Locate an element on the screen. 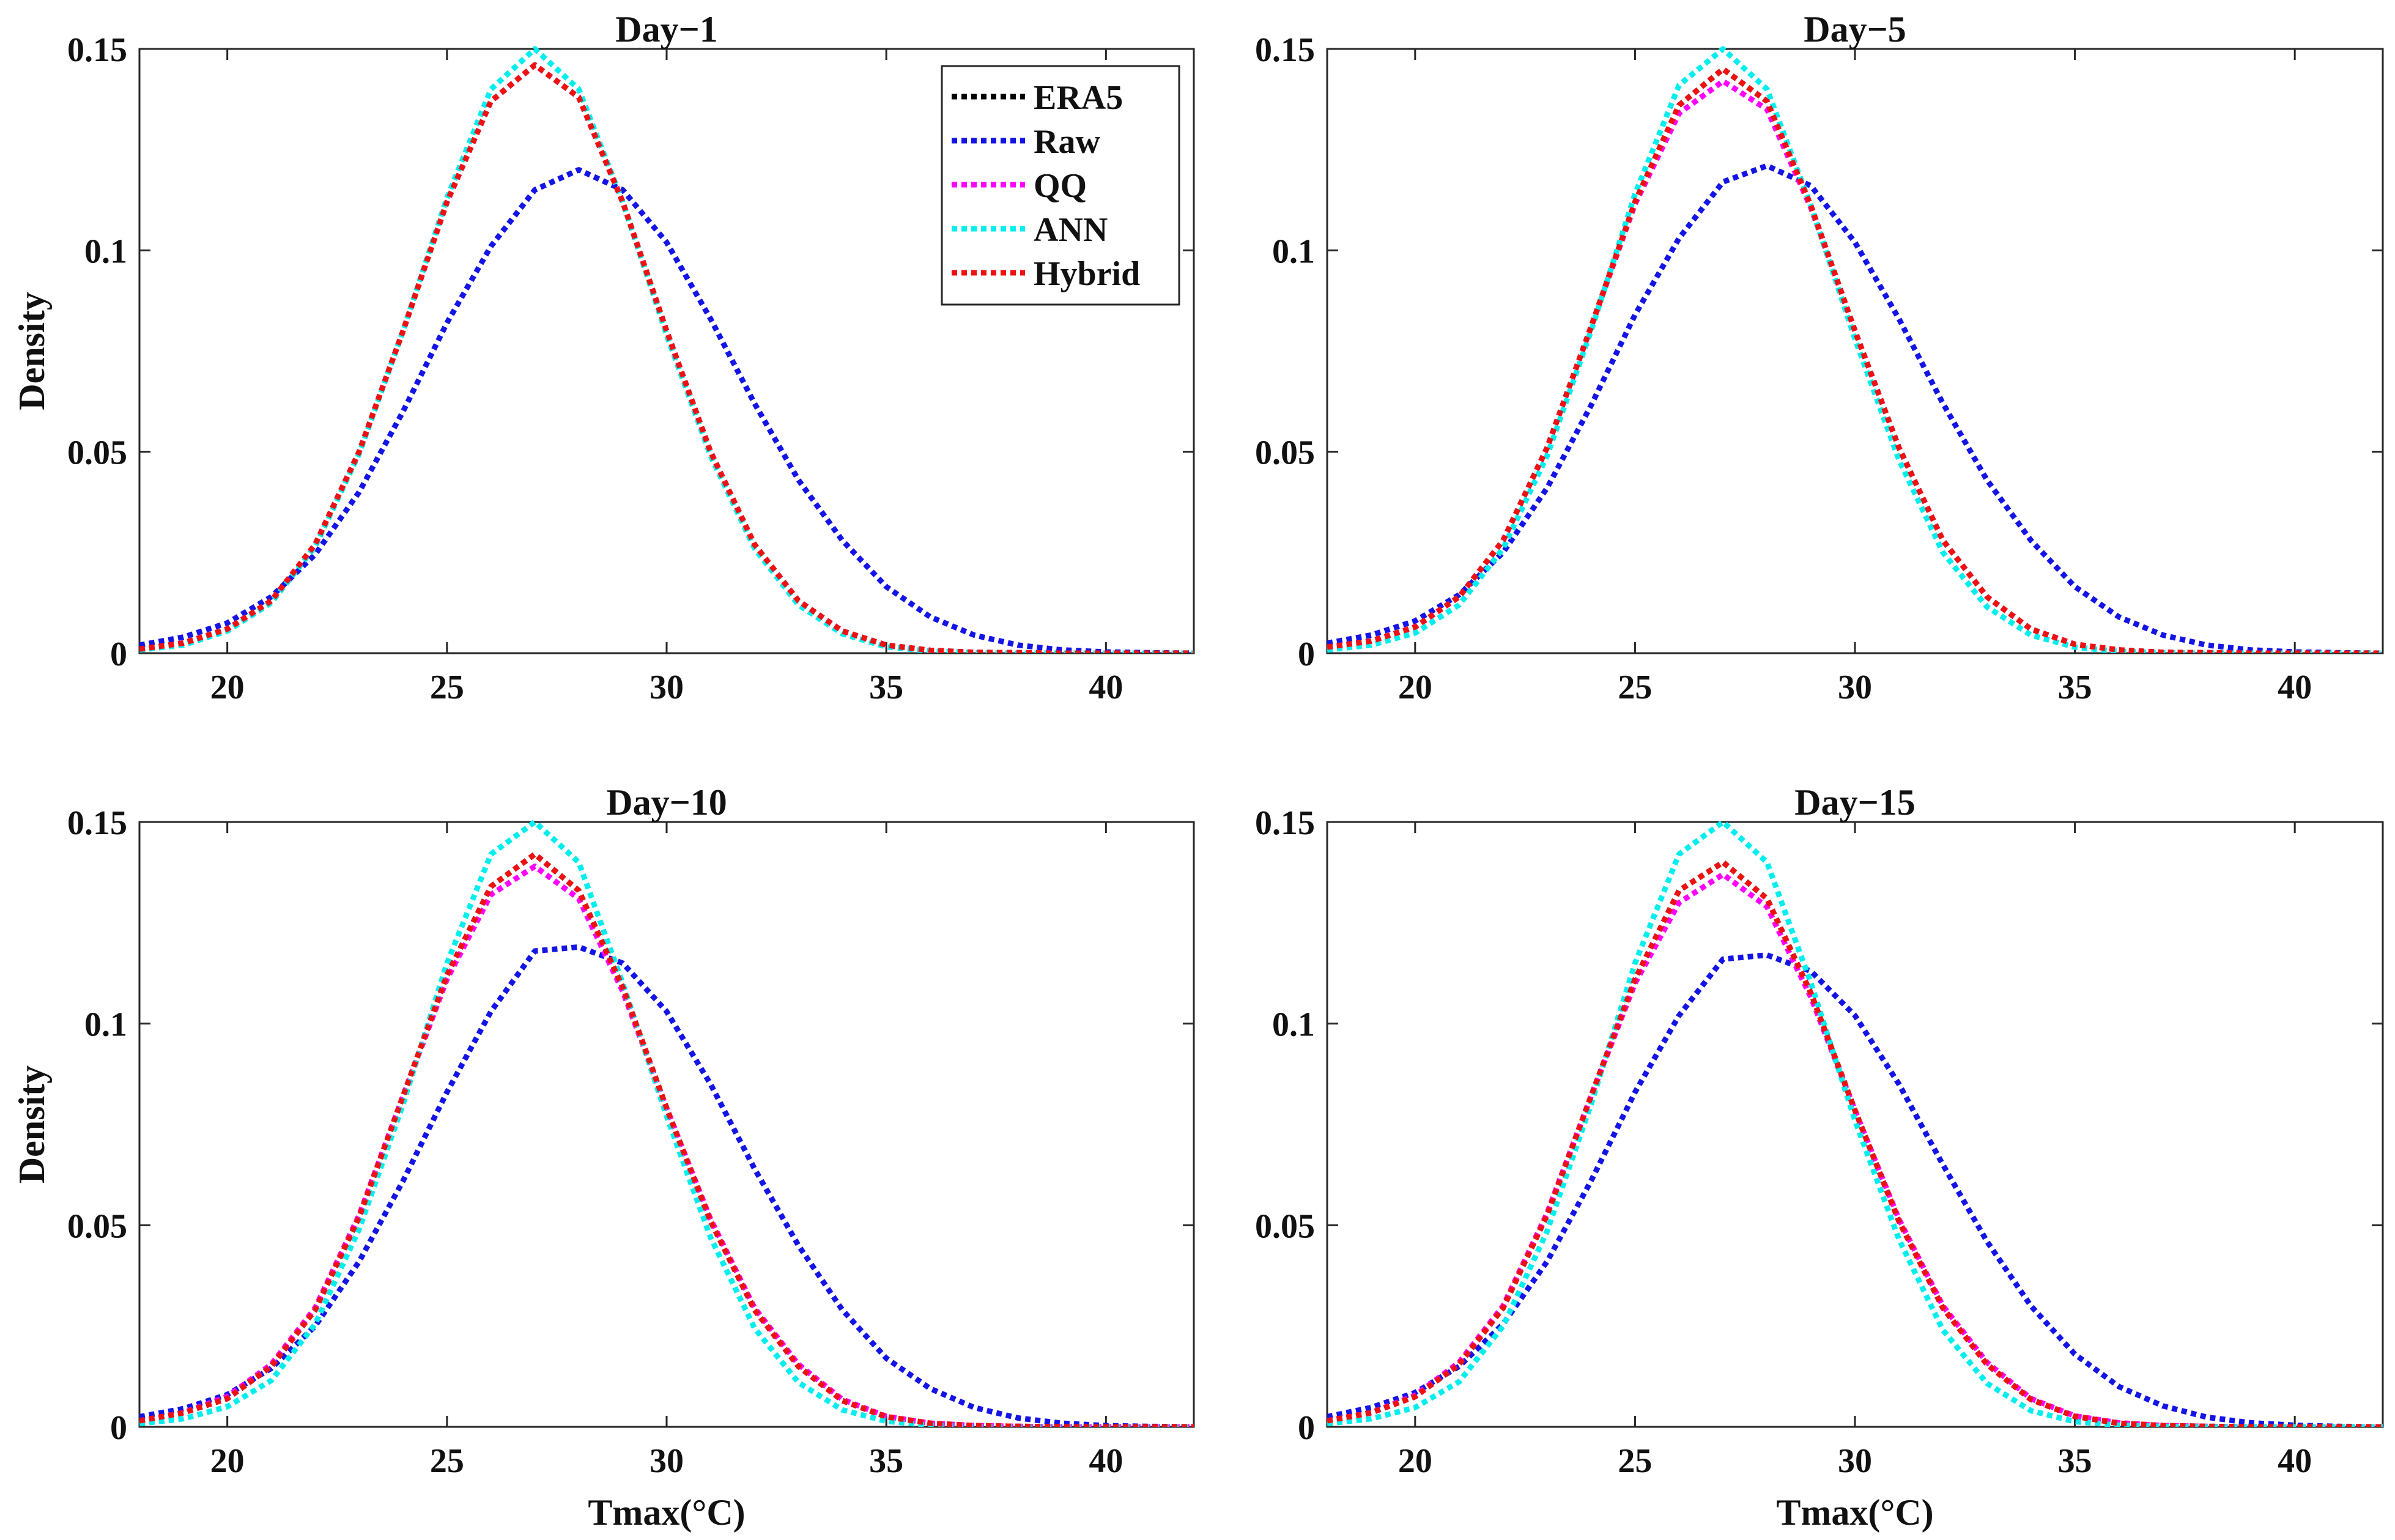 This screenshot has height=1540, width=2395. chart-title: Day−5 is located at coordinates (1855, 29).